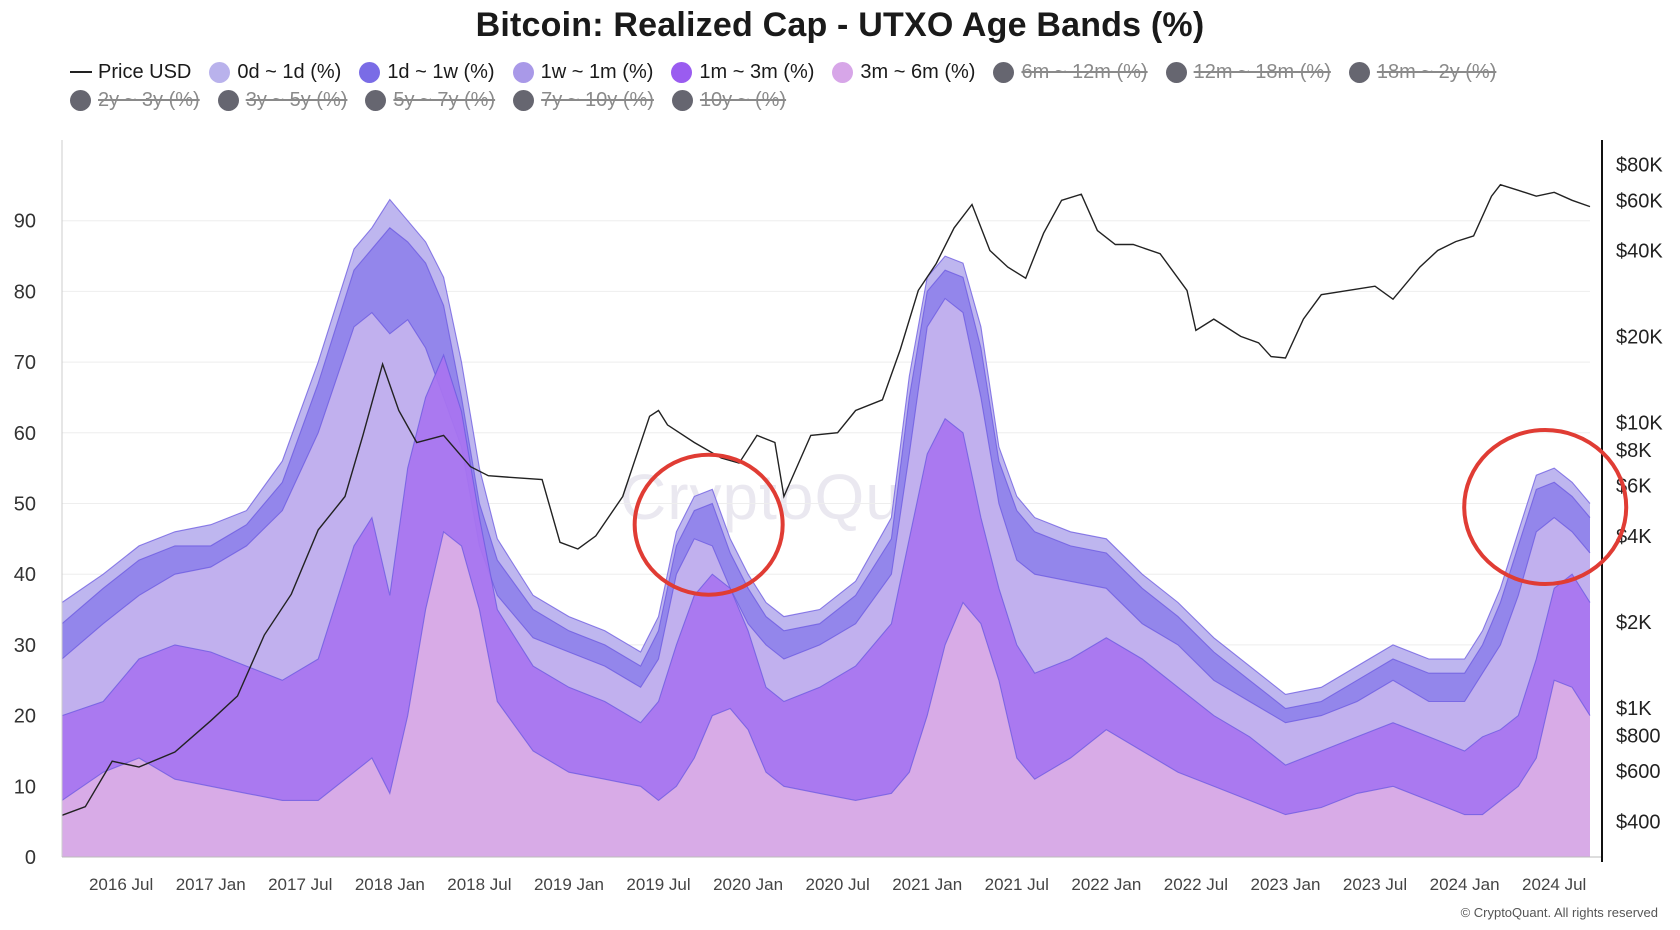 The width and height of the screenshot is (1680, 930). Describe the element at coordinates (1634, 709) in the screenshot. I see `y-right-tick-label: $1K` at that location.